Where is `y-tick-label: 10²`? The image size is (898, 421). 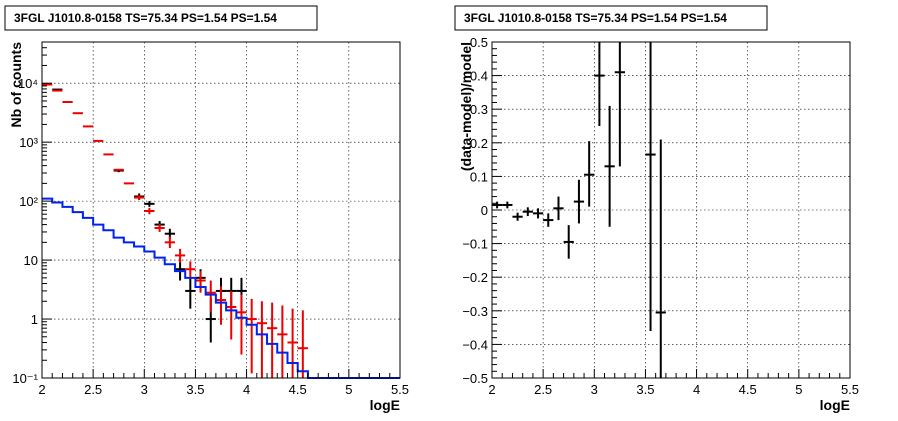
y-tick-label: 10² is located at coordinates (28, 201).